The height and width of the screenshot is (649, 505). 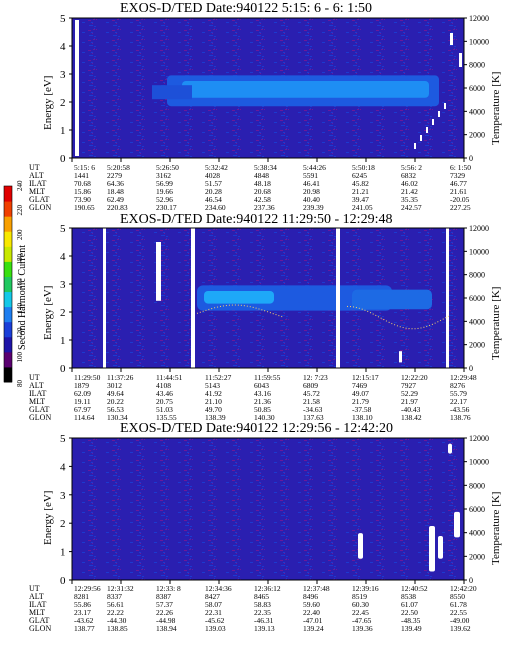 What do you see at coordinates (63, 313) in the screenshot?
I see `panel2-ytick-label: 2` at bounding box center [63, 313].